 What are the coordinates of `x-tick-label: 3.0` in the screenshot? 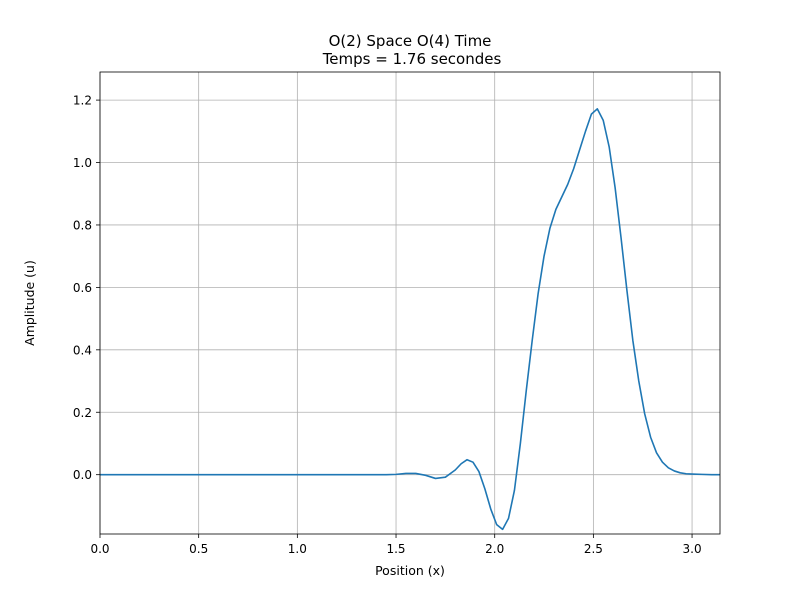 It's located at (692, 549).